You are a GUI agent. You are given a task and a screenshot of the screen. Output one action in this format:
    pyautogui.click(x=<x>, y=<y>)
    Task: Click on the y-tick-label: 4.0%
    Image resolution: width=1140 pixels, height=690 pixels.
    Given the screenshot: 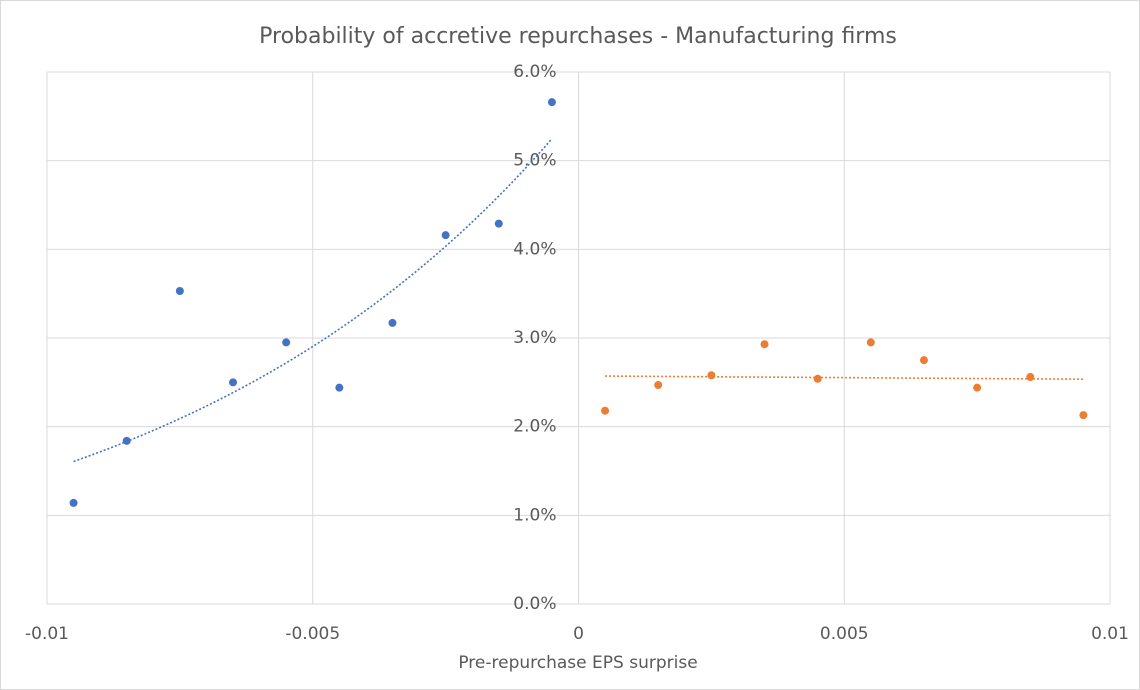 What is the action you would take?
    pyautogui.click(x=534, y=249)
    